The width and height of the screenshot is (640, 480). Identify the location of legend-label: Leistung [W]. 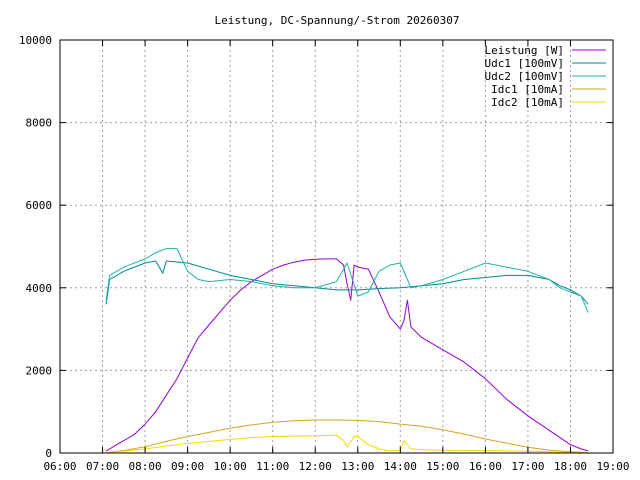
(524, 50).